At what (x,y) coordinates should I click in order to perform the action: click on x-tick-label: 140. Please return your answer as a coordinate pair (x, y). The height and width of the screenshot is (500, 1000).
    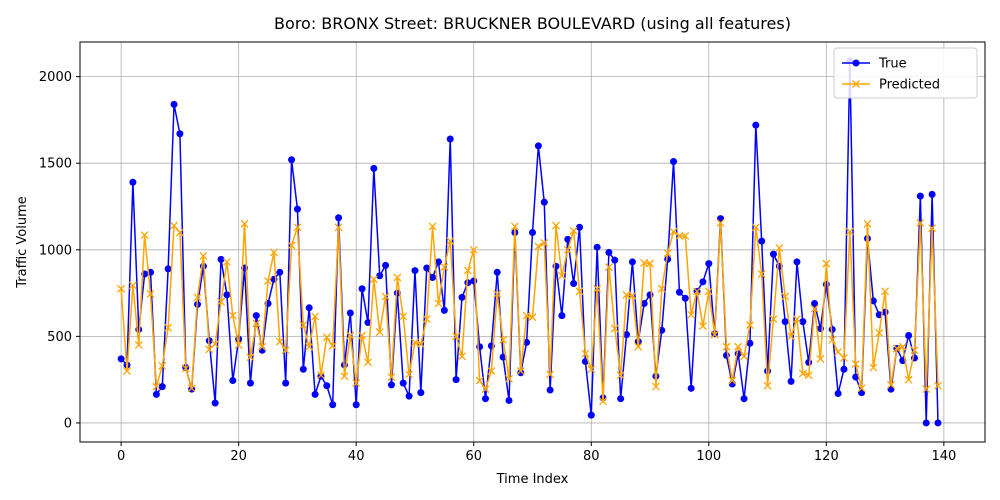
    Looking at the image, I should click on (943, 456).